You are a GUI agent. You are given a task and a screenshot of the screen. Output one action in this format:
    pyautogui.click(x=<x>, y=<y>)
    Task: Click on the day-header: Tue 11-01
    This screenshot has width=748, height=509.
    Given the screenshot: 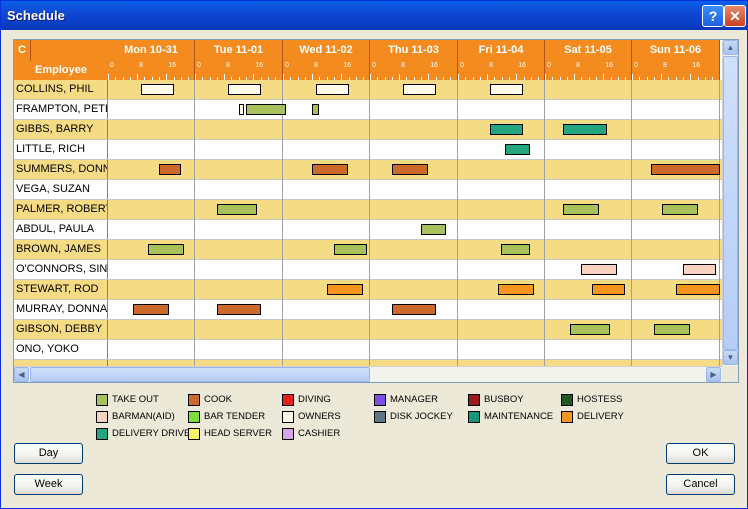 What is the action you would take?
    pyautogui.click(x=239, y=50)
    